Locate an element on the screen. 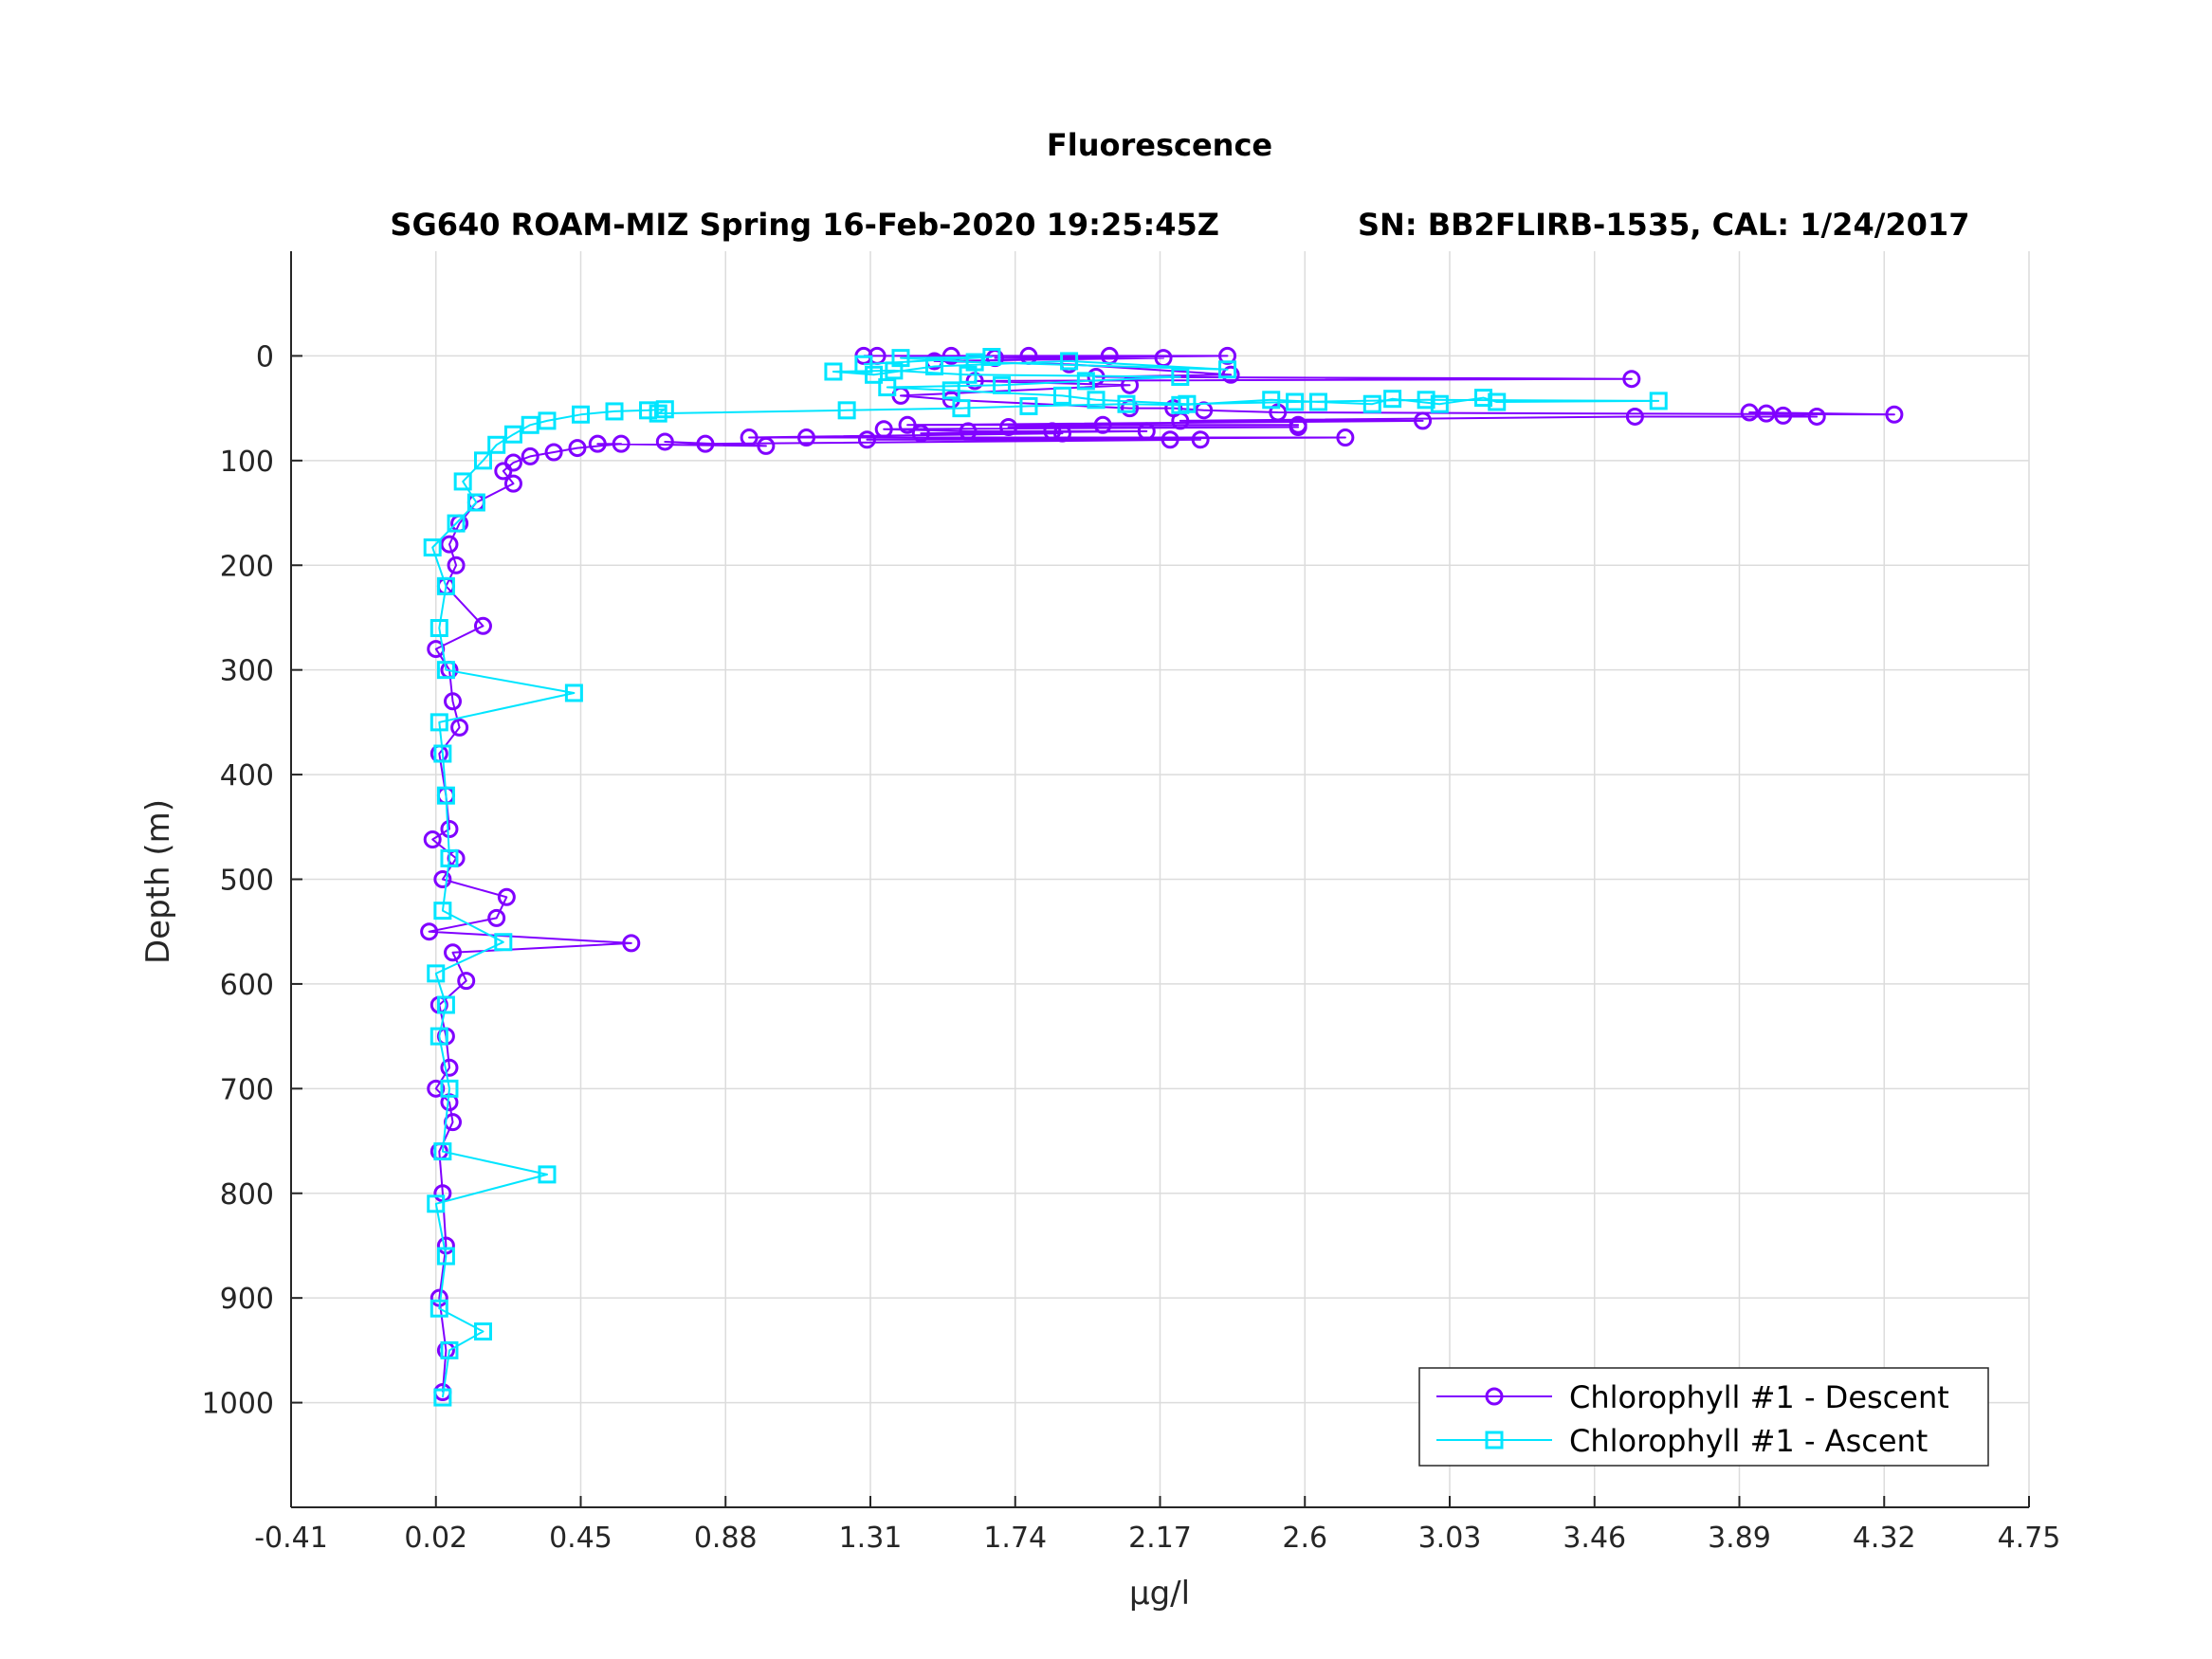 The image size is (2212, 1659). y-axis-label: Depth (m) is located at coordinates (158, 881).